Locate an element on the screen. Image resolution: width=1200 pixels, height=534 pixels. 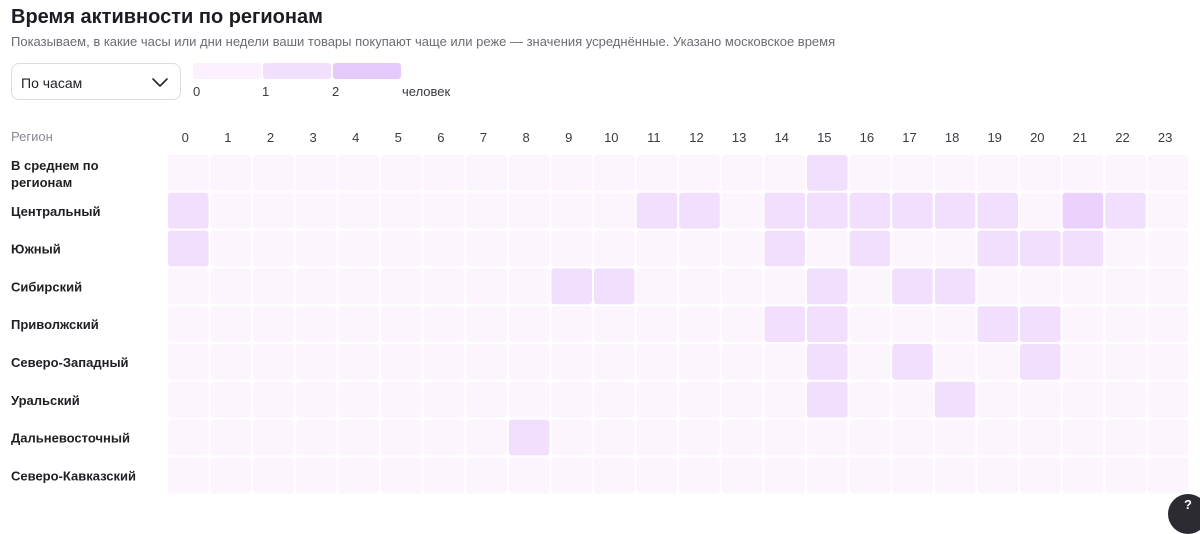
hour-label: 6 is located at coordinates (440, 137).